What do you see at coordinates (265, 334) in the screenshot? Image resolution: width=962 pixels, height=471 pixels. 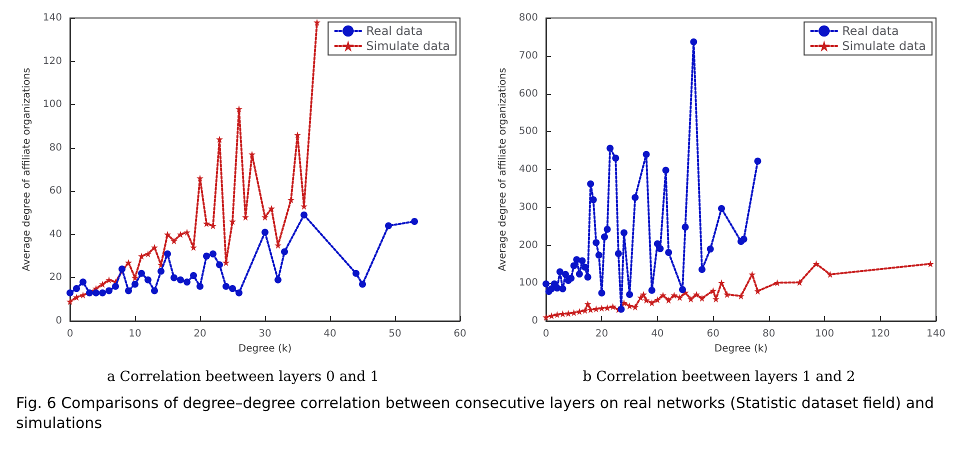 I see `x-tick-label: 30` at bounding box center [265, 334].